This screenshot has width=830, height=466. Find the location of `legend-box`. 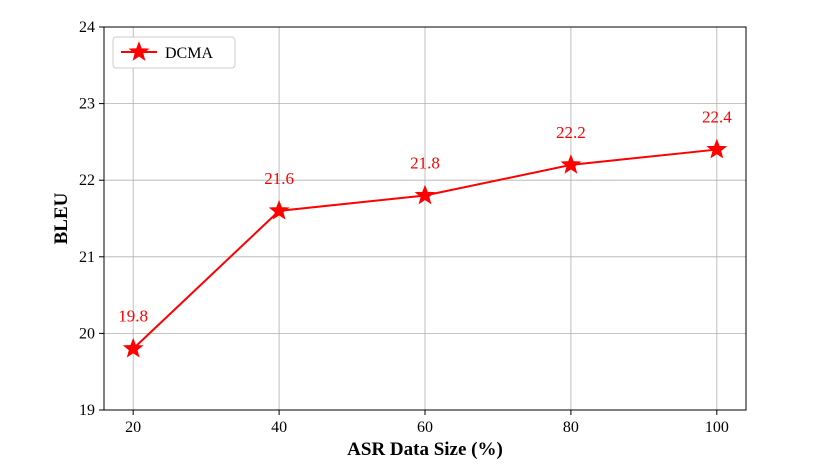

legend-box is located at coordinates (174, 52).